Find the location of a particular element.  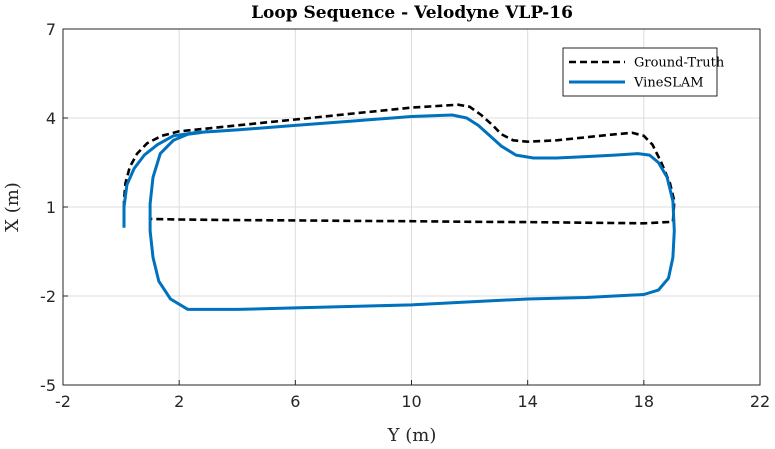

y-tick-label: 4 is located at coordinates (51, 118).